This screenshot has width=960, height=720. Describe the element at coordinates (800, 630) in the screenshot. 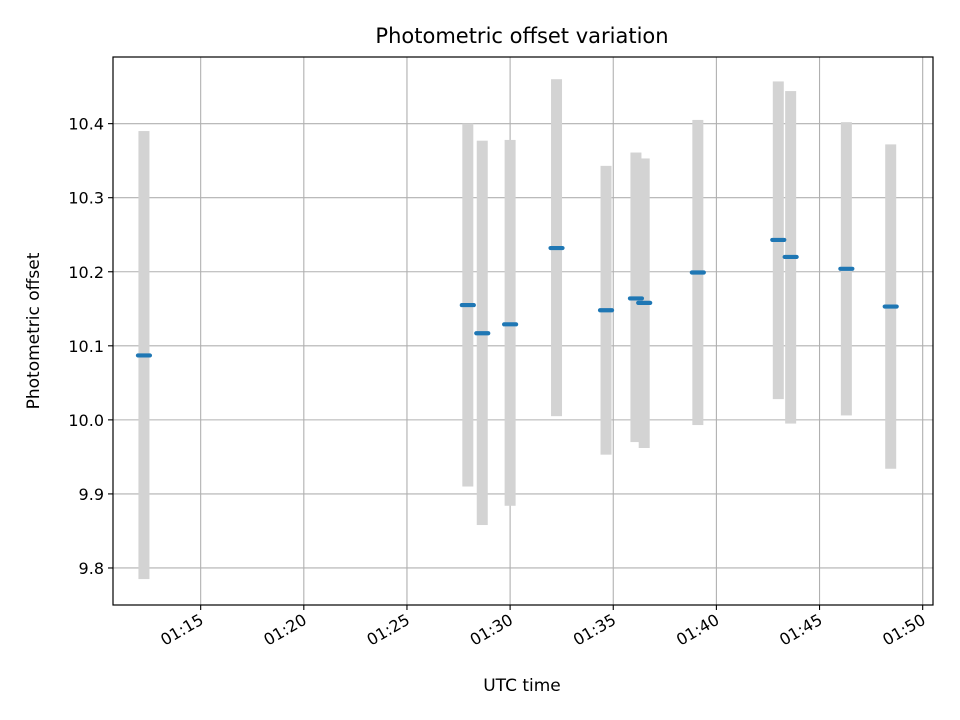

I see `x-tick-label: 01:45` at that location.